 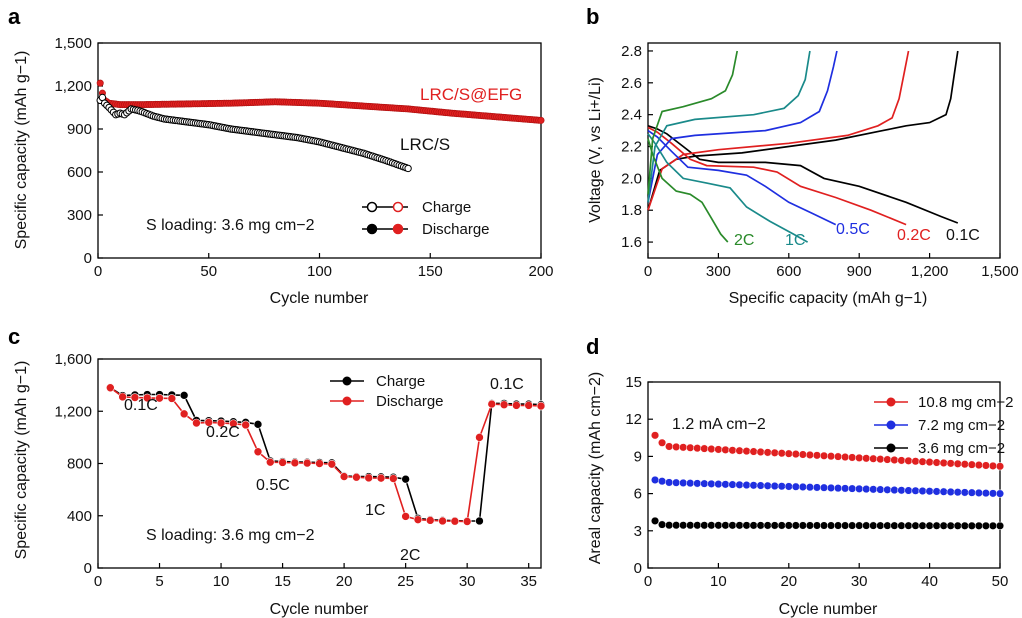 I want to click on panel-b-discharge-1C, so click(x=728, y=188).